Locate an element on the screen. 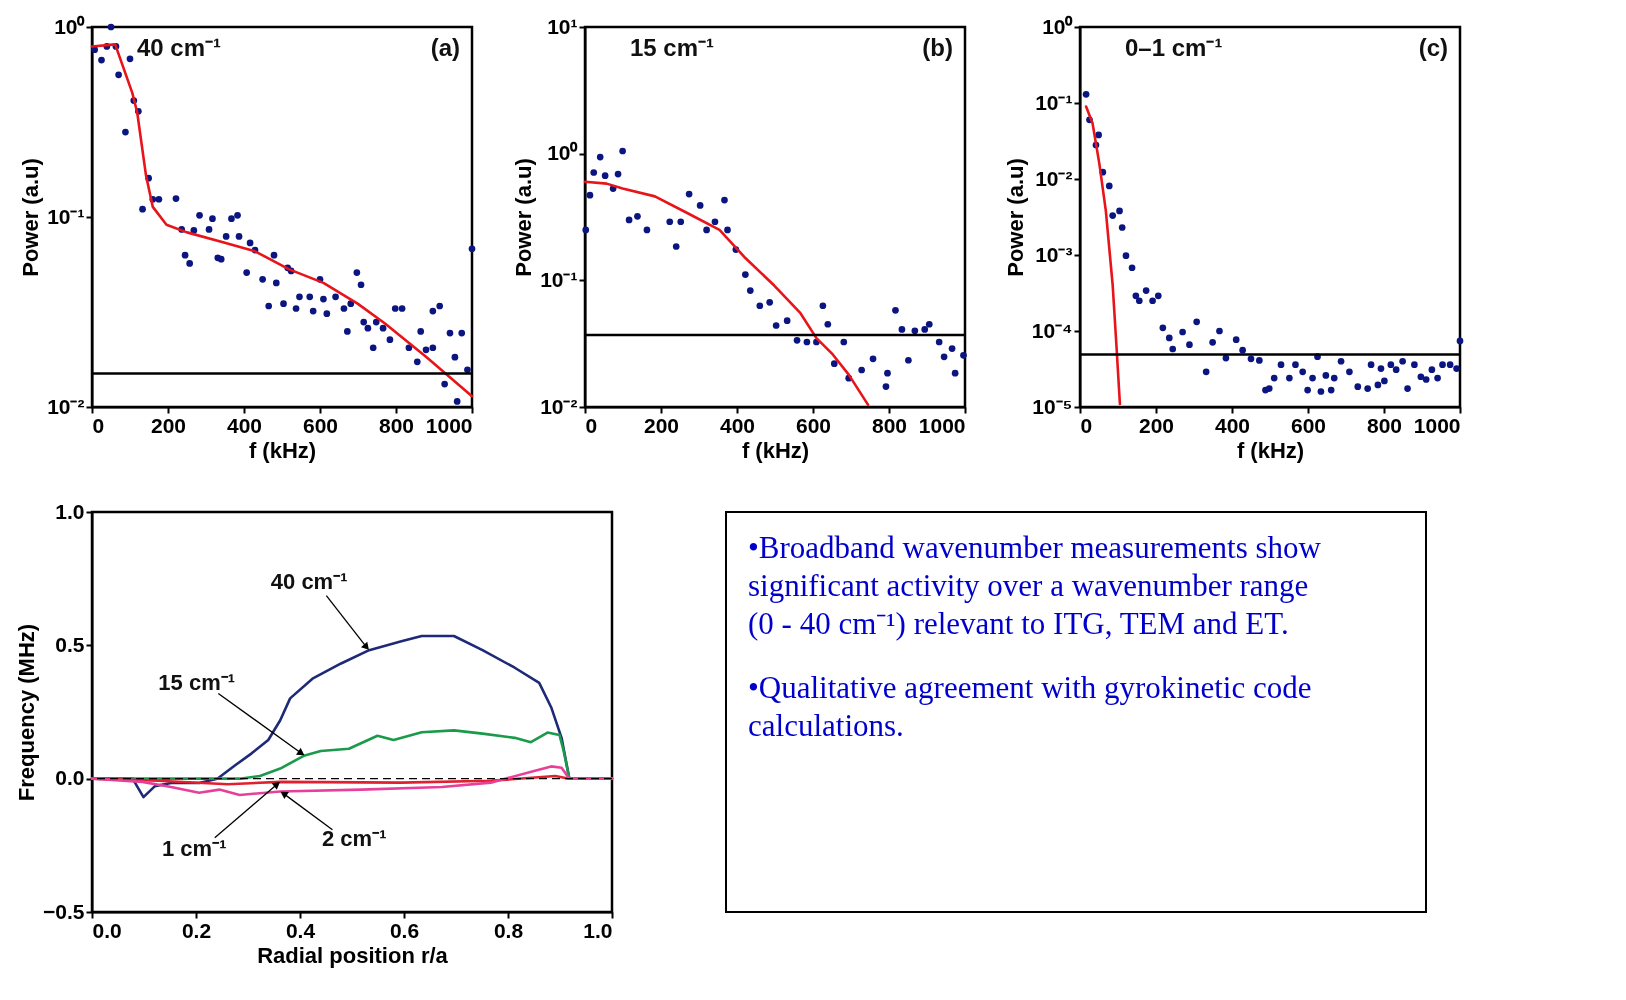 The height and width of the screenshot is (1000, 1626). y-tick-label: 10¹ is located at coordinates (562, 26).